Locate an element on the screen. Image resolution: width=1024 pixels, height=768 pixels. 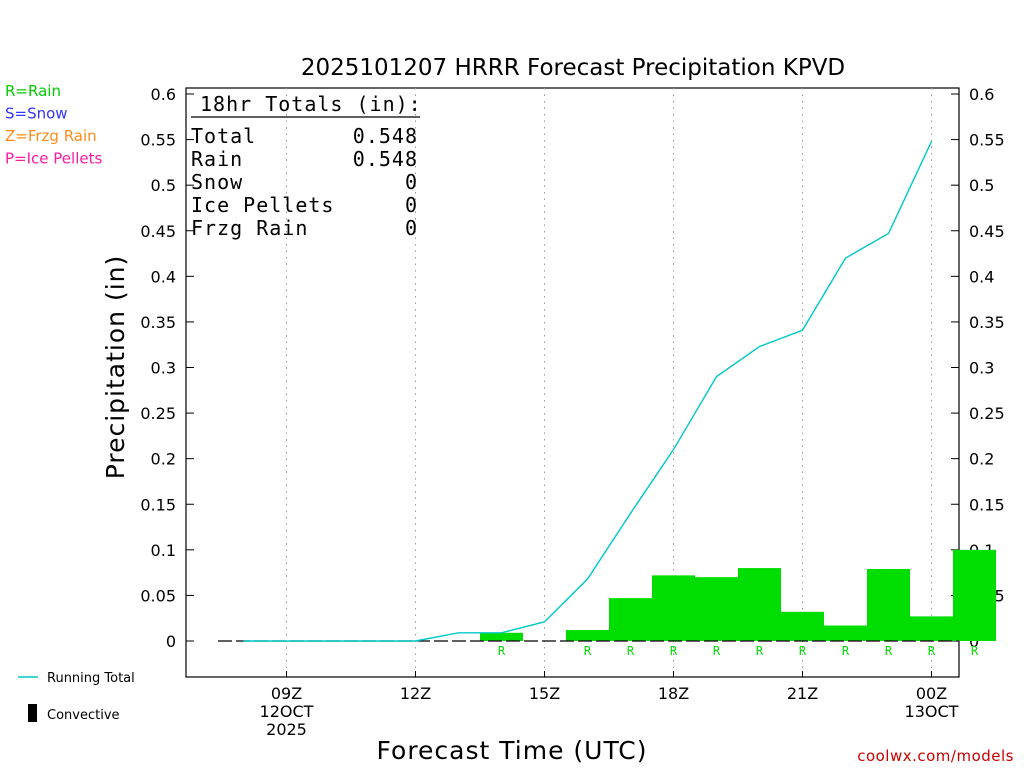
type-legend-item: Z=Frzg Rain is located at coordinates (51, 136).